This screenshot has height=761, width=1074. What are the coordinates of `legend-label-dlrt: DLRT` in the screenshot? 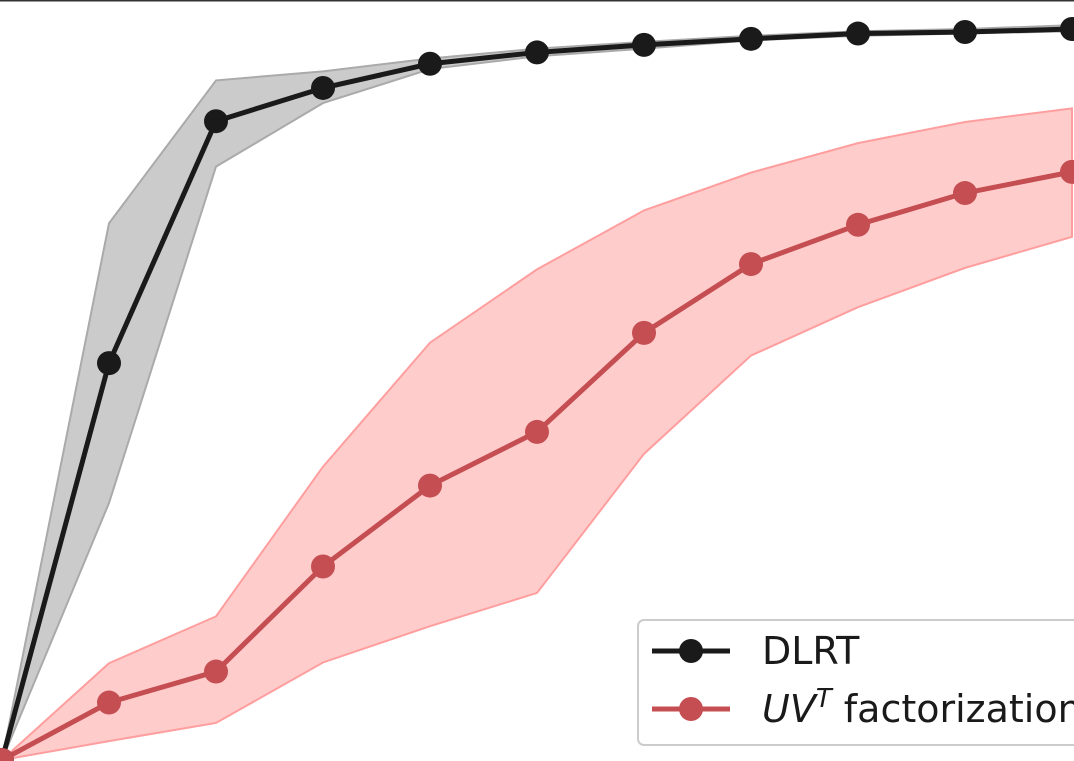 It's located at (811, 651).